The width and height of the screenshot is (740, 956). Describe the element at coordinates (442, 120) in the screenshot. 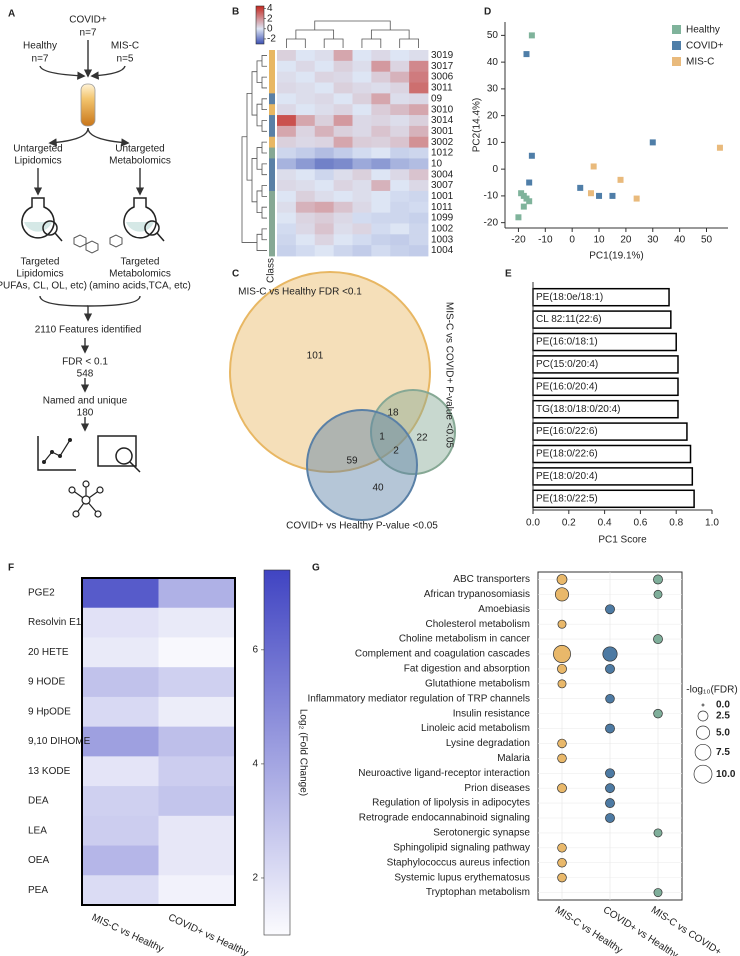

I see `row-label: 3014` at that location.